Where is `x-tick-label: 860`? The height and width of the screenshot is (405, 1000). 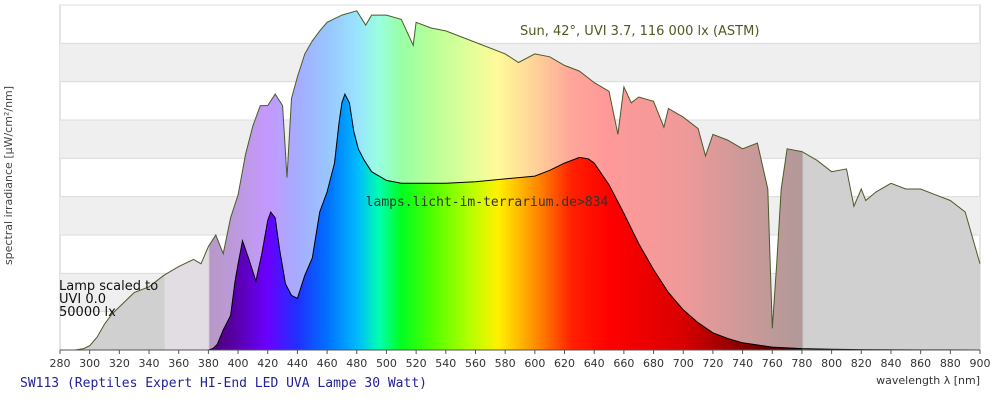
x-tick-label: 860 is located at coordinates (920, 363).